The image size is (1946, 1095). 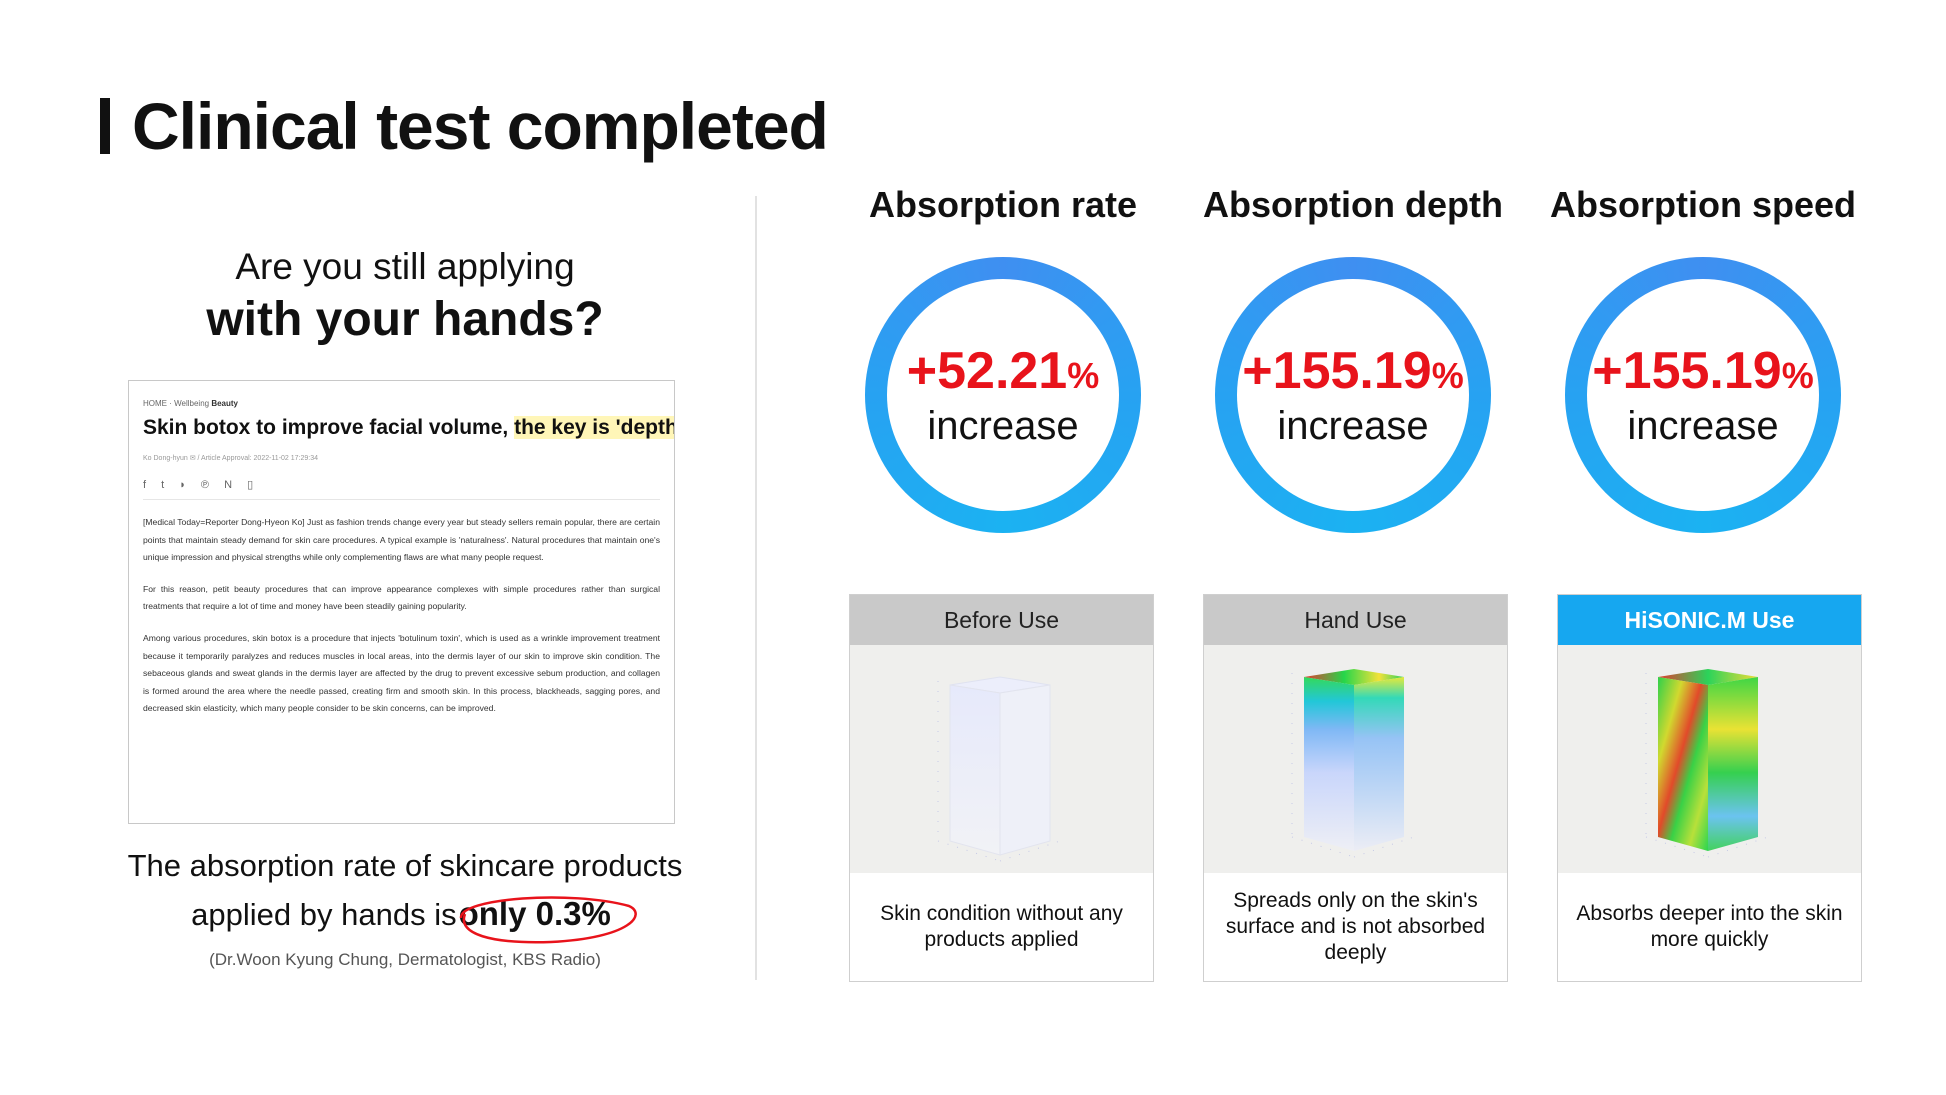 What do you see at coordinates (480, 126) in the screenshot?
I see `page-title: Clinical test completed` at bounding box center [480, 126].